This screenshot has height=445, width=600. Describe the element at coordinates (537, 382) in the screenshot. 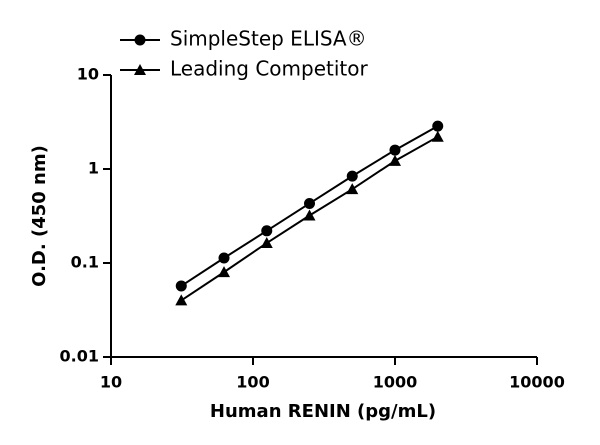

I see `x-tick-label: 10000` at that location.